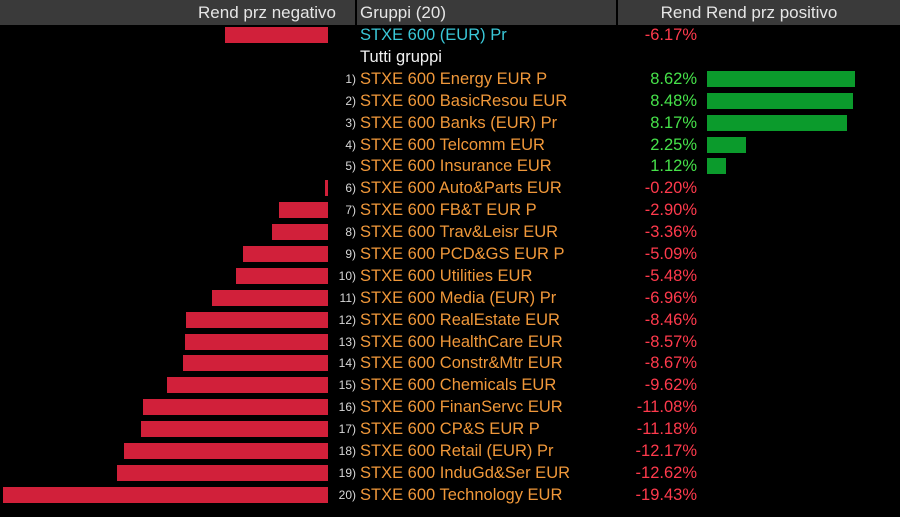 The image size is (900, 517). I want to click on rank-label: 9), so click(350, 254).